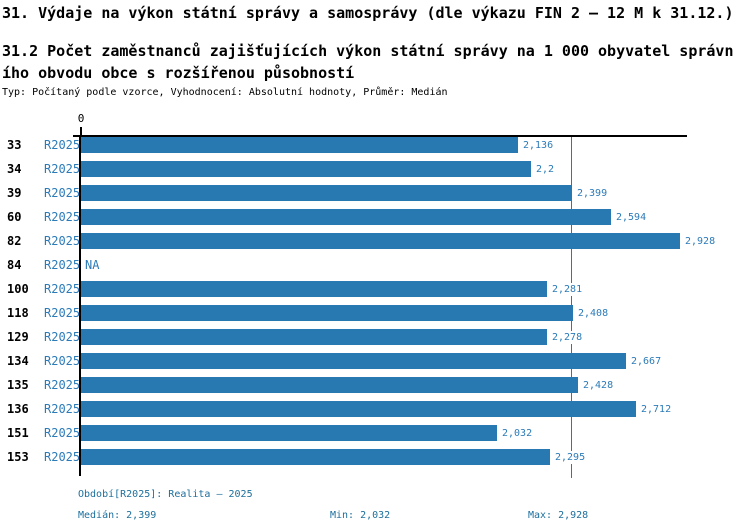  I want to click on category-label: 118, so click(18, 313).